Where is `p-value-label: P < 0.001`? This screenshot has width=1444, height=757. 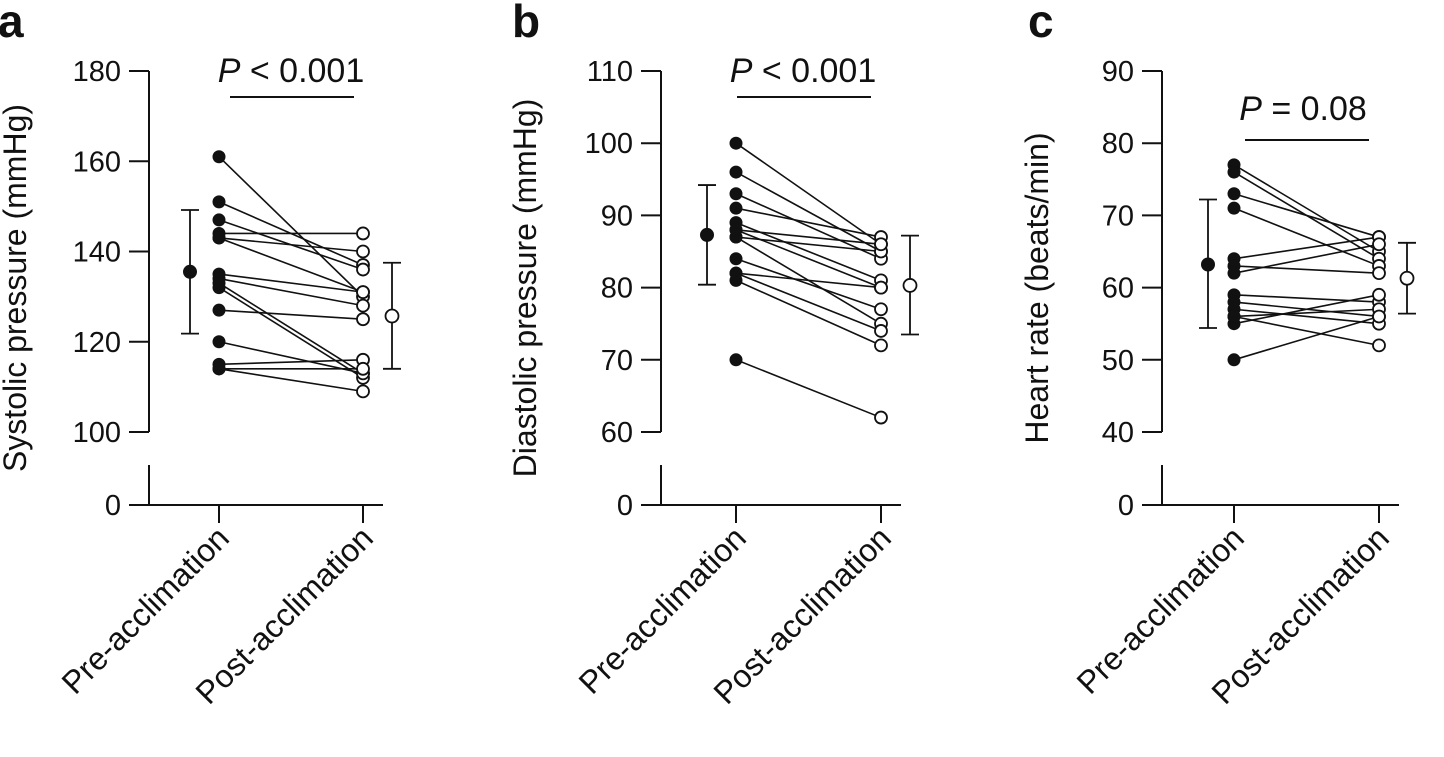 p-value-label: P < 0.001 is located at coordinates (291, 71).